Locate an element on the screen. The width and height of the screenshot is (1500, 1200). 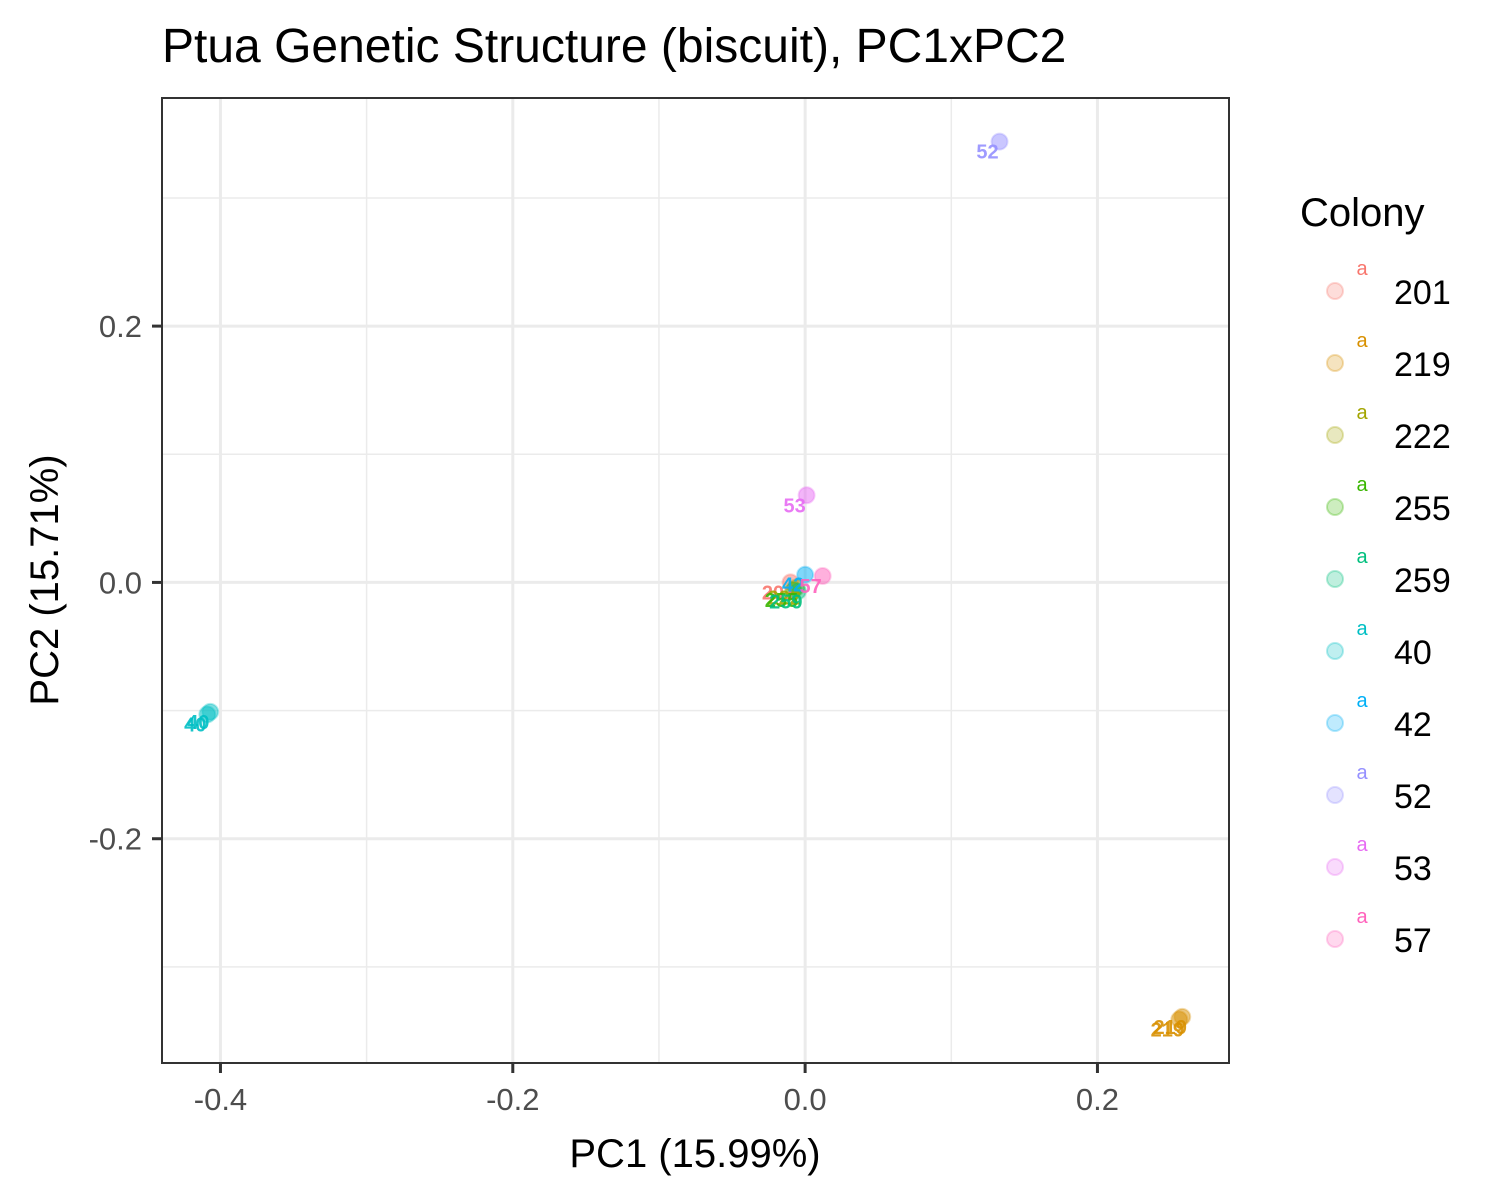
y-axis-title: PC2 (15.71%) is located at coordinates (45, 579).